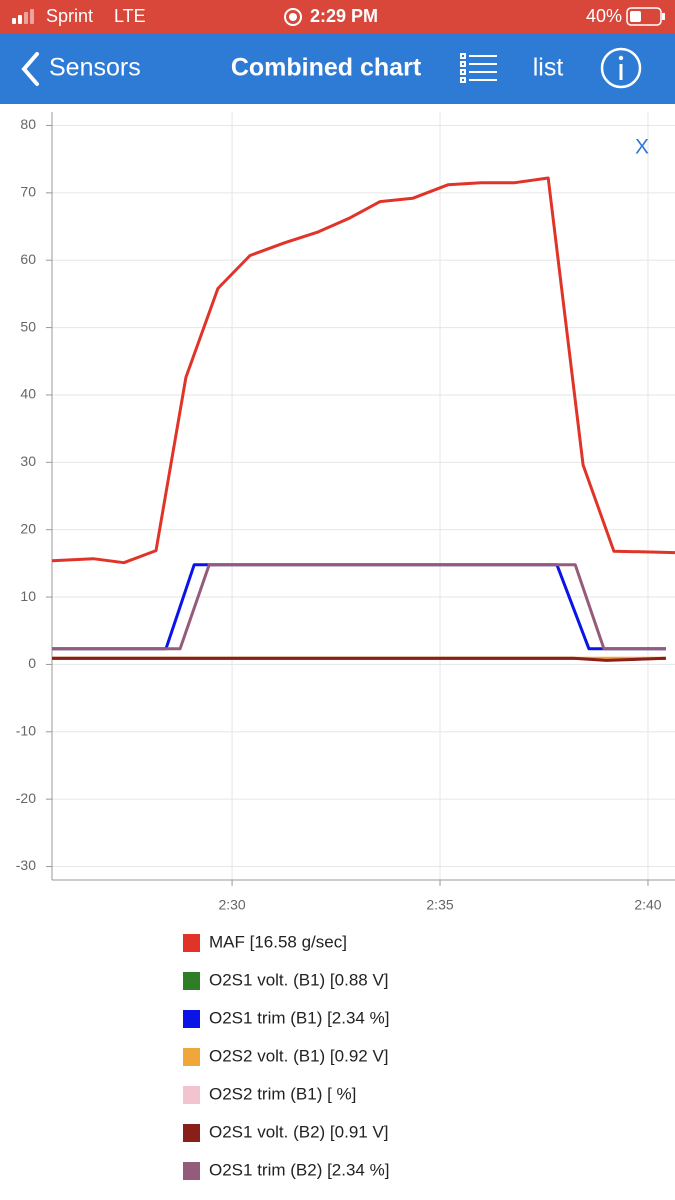  I want to click on record-icon, so click(293, 17).